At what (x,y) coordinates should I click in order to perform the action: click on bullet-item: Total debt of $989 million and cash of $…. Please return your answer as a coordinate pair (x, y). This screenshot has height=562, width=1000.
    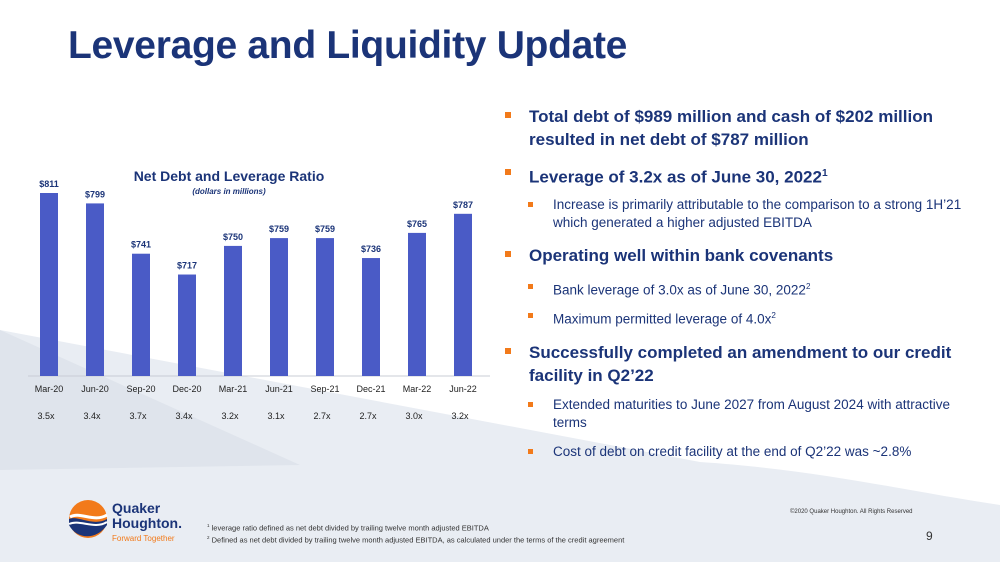
    Looking at the image, I should click on (745, 128).